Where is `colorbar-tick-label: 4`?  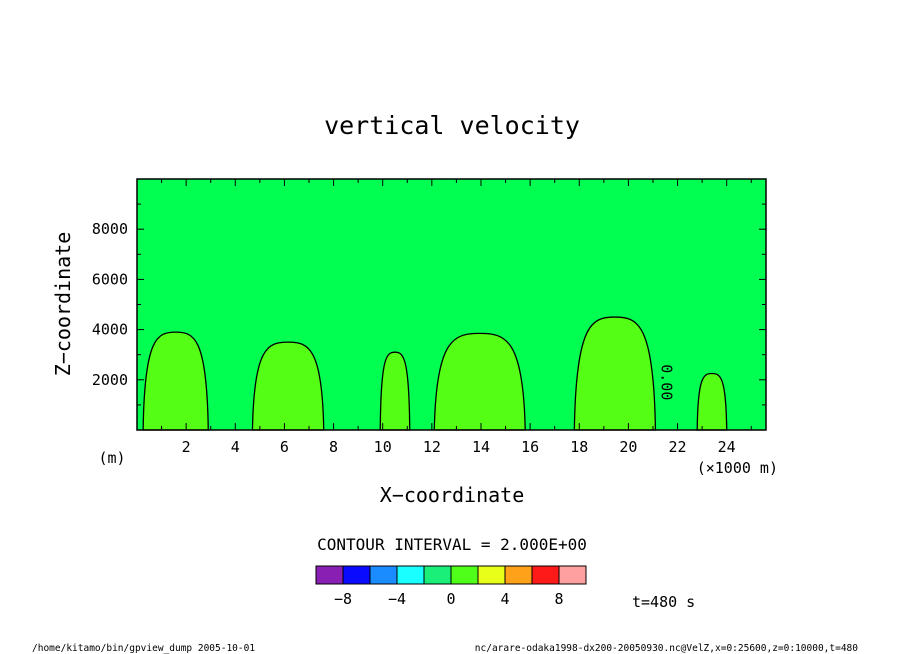 colorbar-tick-label: 4 is located at coordinates (504, 599).